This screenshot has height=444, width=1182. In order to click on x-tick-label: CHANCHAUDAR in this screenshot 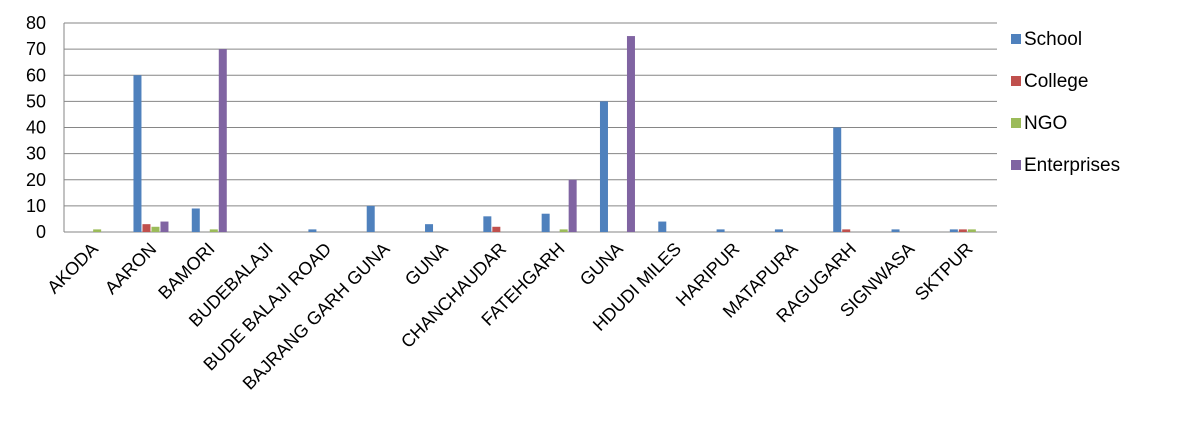, I will do `click(453, 295)`.